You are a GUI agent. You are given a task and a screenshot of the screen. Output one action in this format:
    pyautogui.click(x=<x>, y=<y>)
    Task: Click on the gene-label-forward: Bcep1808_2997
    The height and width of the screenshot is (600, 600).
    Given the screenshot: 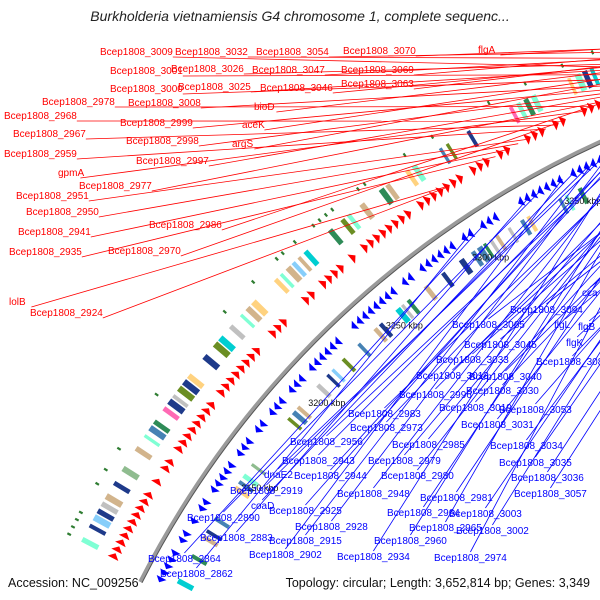 What is the action you would take?
    pyautogui.click(x=172, y=161)
    